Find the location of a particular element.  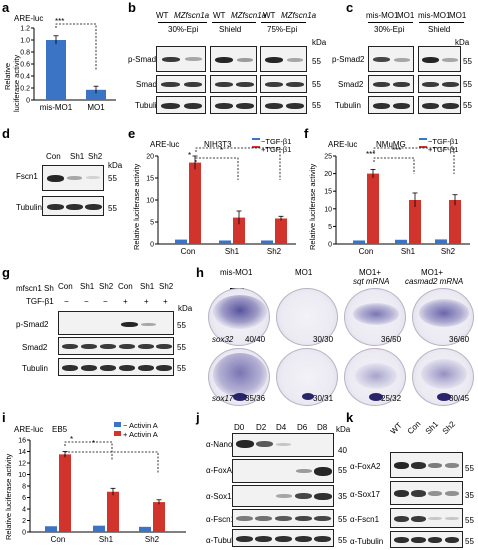

h-embryo-r2-c4 is located at coordinates (443, 377).